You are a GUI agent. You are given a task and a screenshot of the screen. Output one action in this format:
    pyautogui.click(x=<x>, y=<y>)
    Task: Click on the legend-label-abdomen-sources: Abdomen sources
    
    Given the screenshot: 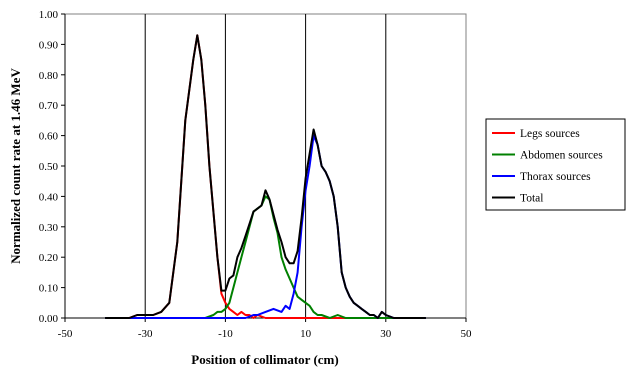 What is the action you would take?
    pyautogui.click(x=561, y=156)
    